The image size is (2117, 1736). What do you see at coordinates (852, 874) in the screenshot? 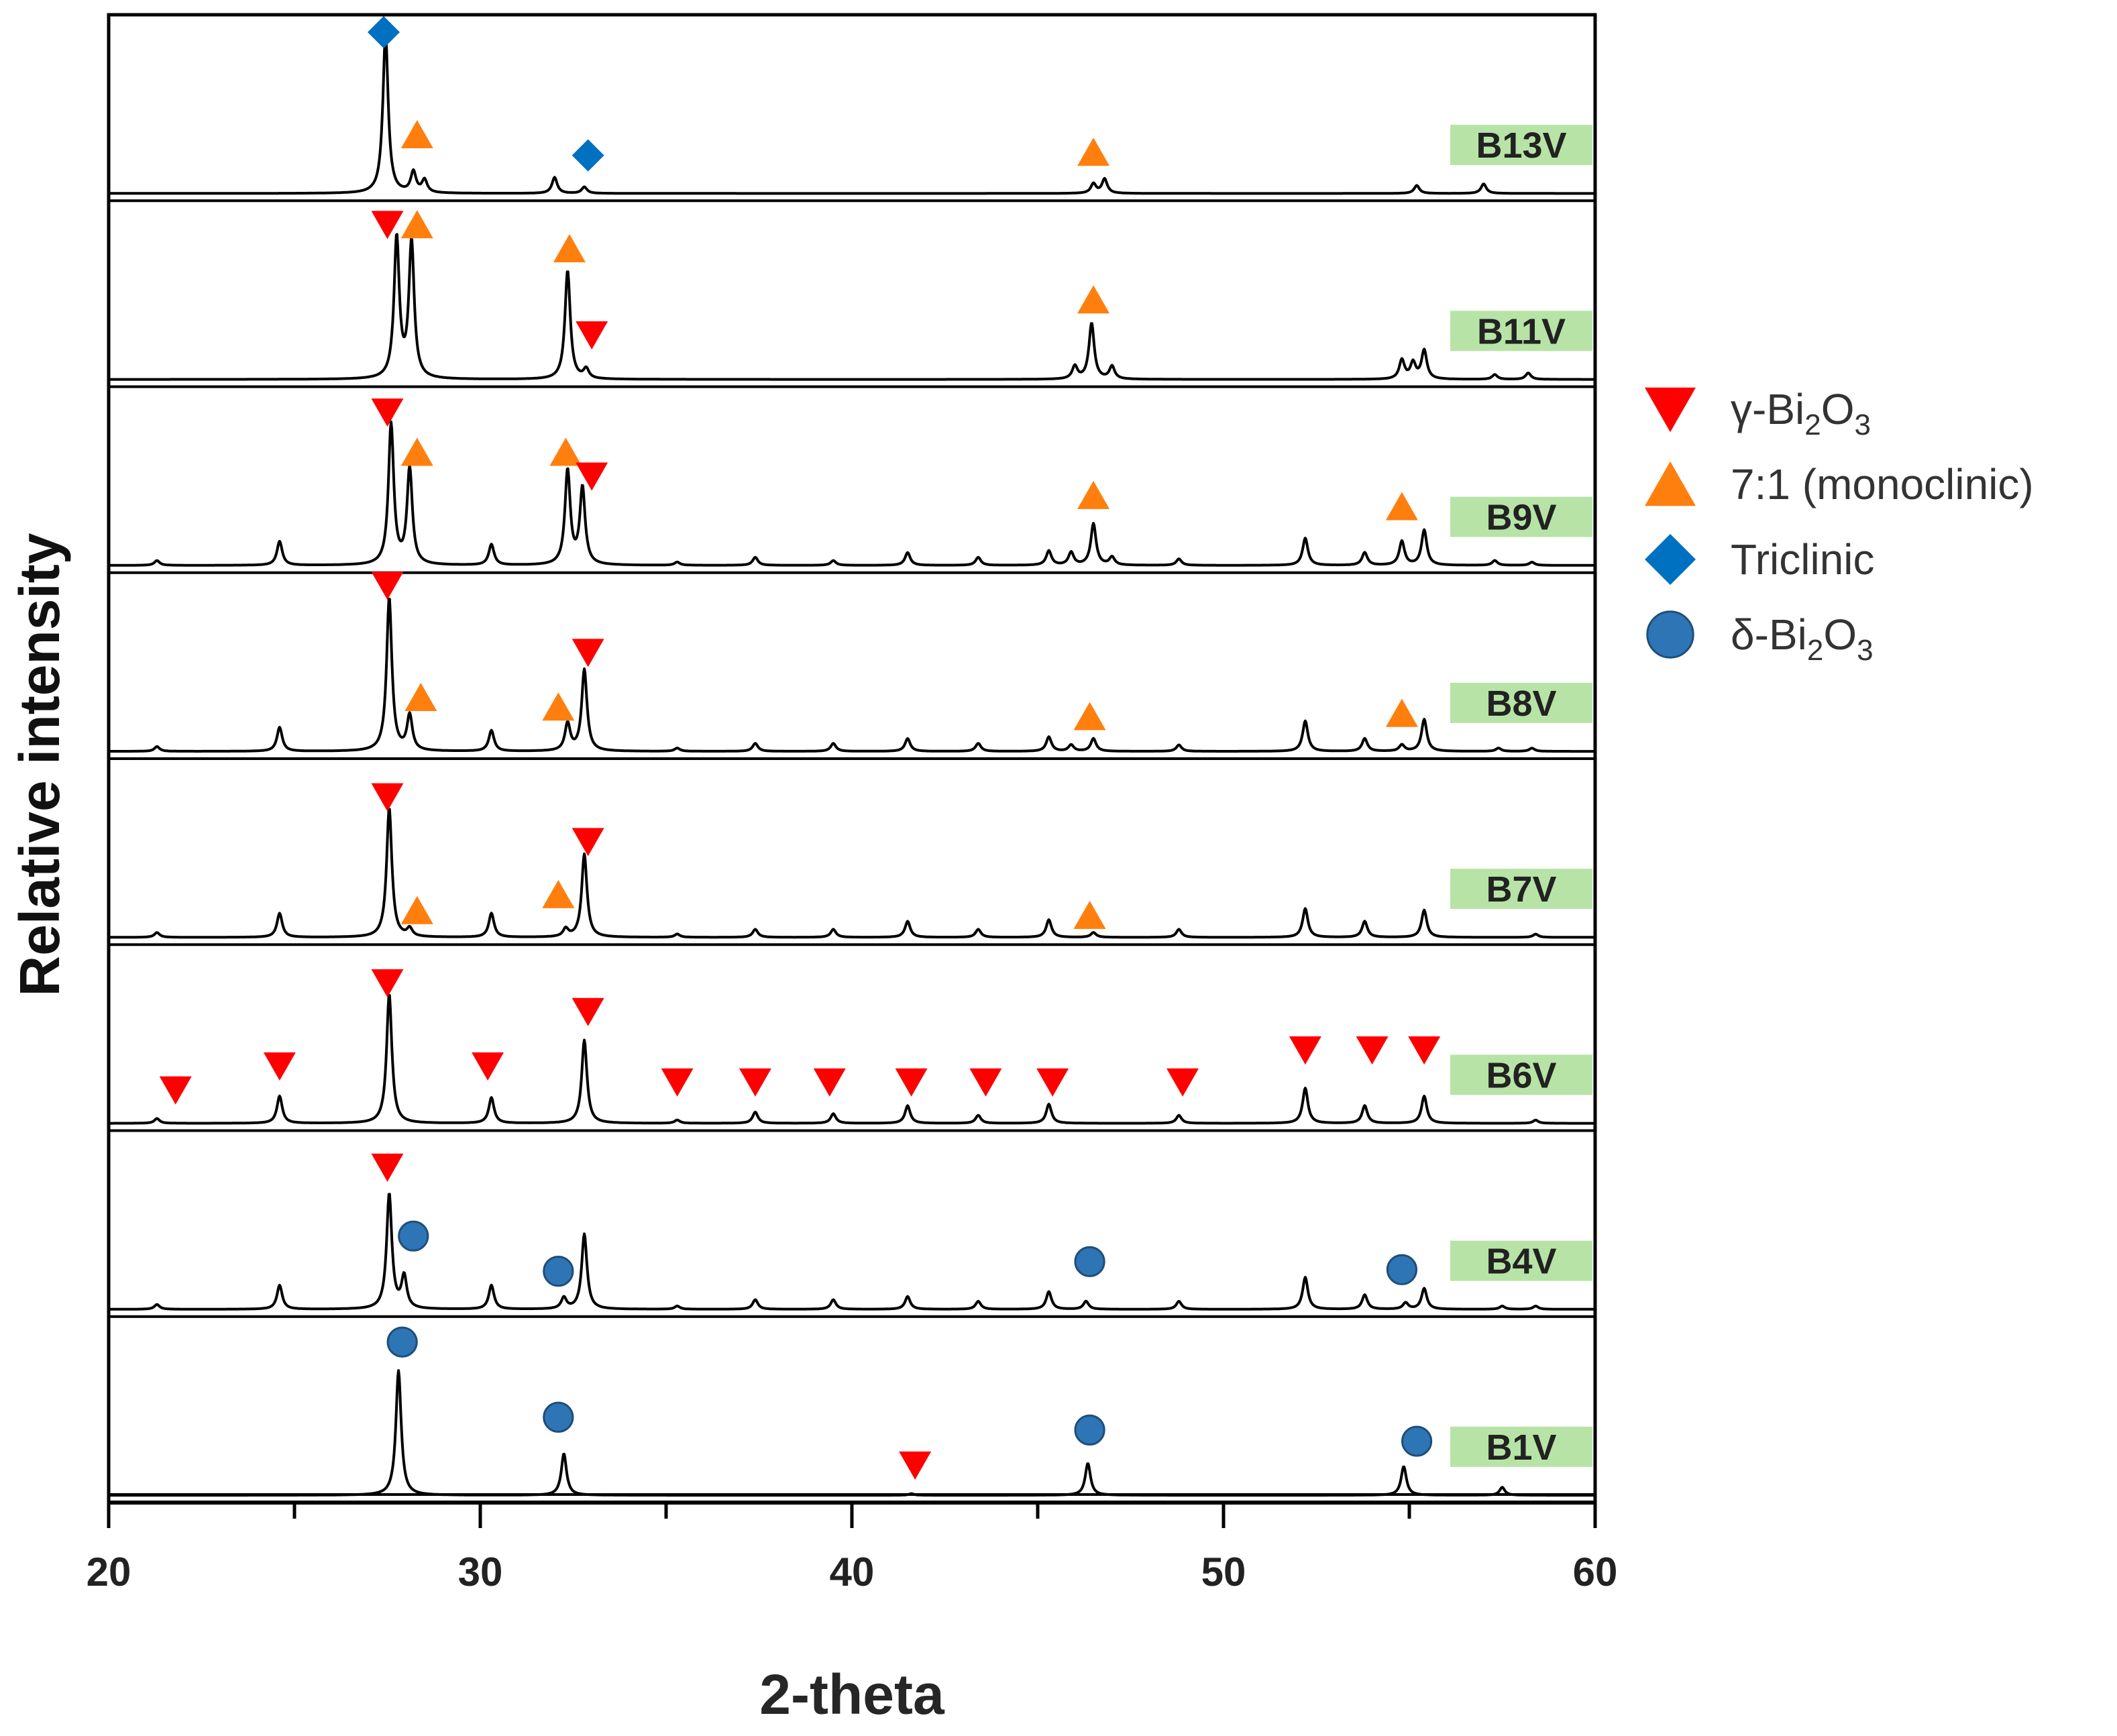
I see `pattern-line-B7V` at bounding box center [852, 874].